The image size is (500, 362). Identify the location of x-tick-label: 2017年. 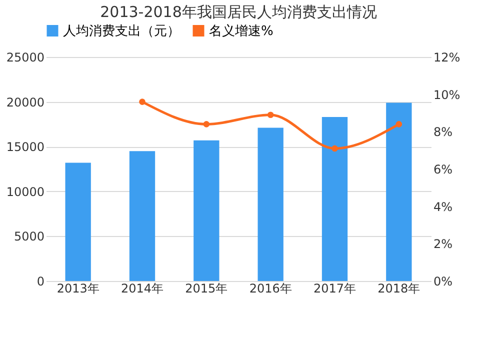
(334, 289).